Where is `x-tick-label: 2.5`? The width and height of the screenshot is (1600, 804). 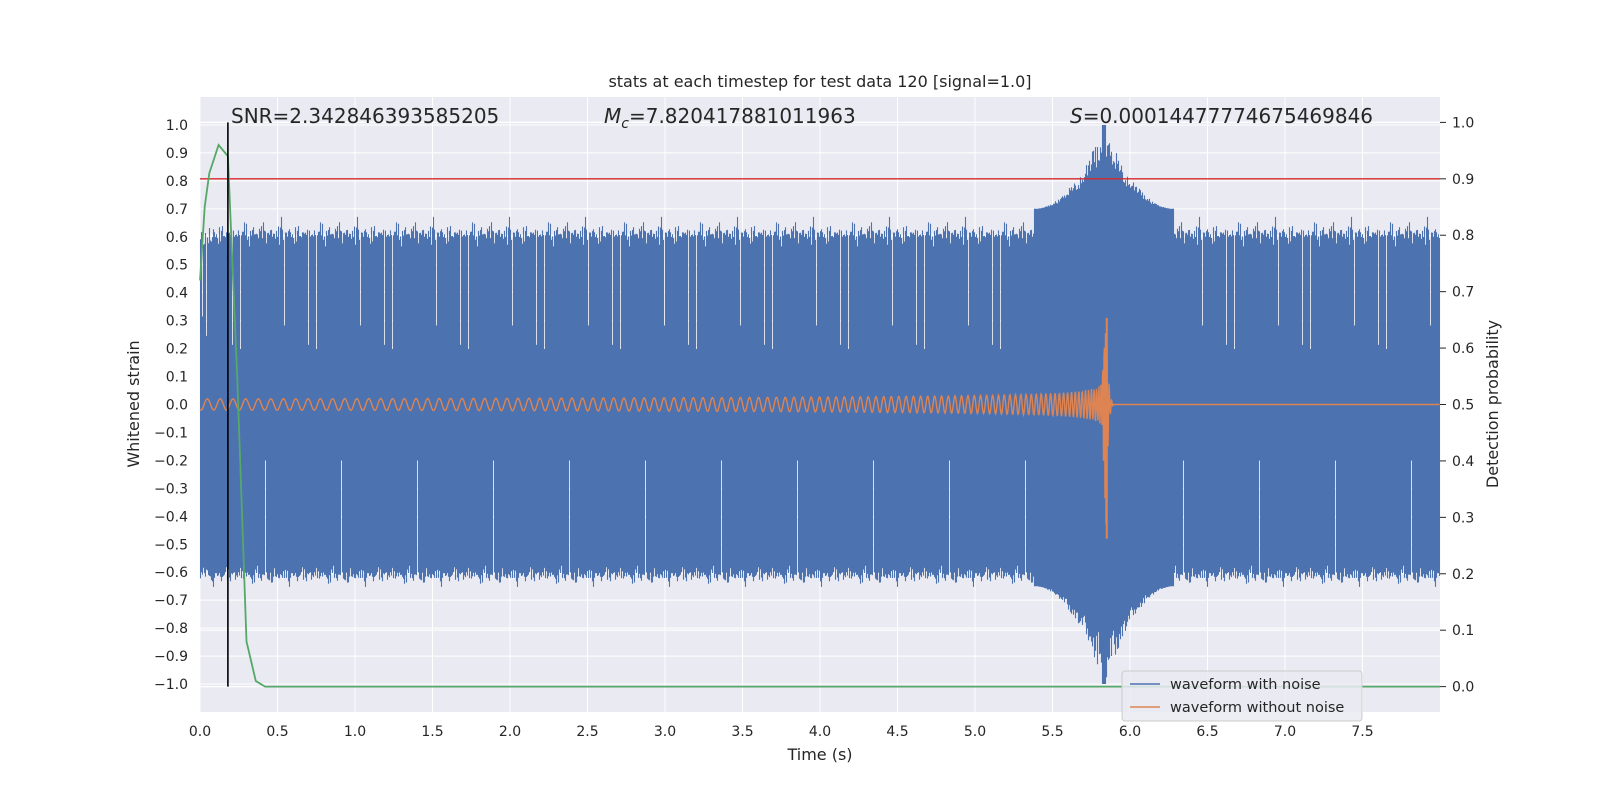 x-tick-label: 2.5 is located at coordinates (587, 732).